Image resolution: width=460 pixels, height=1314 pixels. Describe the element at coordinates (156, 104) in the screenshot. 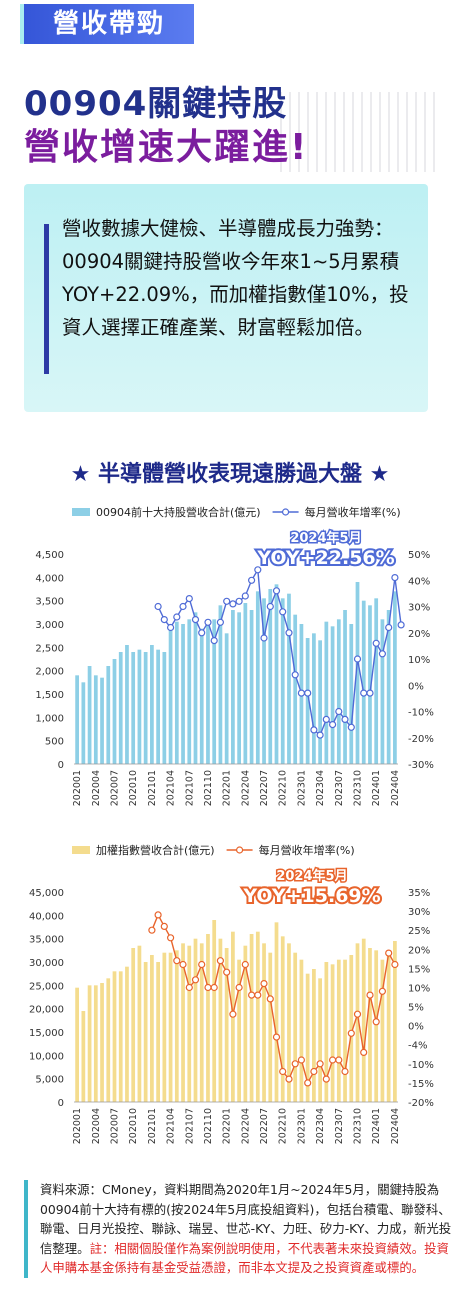

I see `headline-line1: 00904關鍵持股` at that location.